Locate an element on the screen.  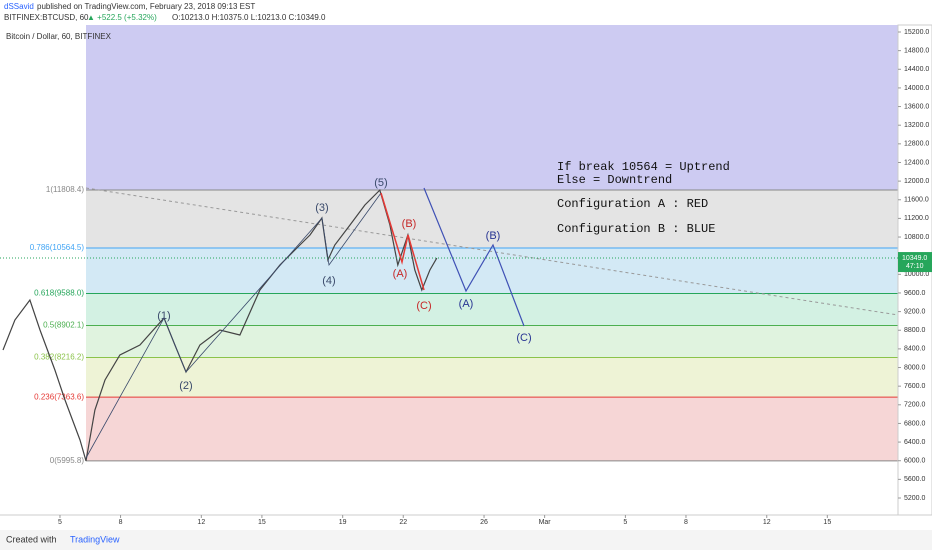
fib-label: 0.5(8902.1) is located at coordinates (63, 325).